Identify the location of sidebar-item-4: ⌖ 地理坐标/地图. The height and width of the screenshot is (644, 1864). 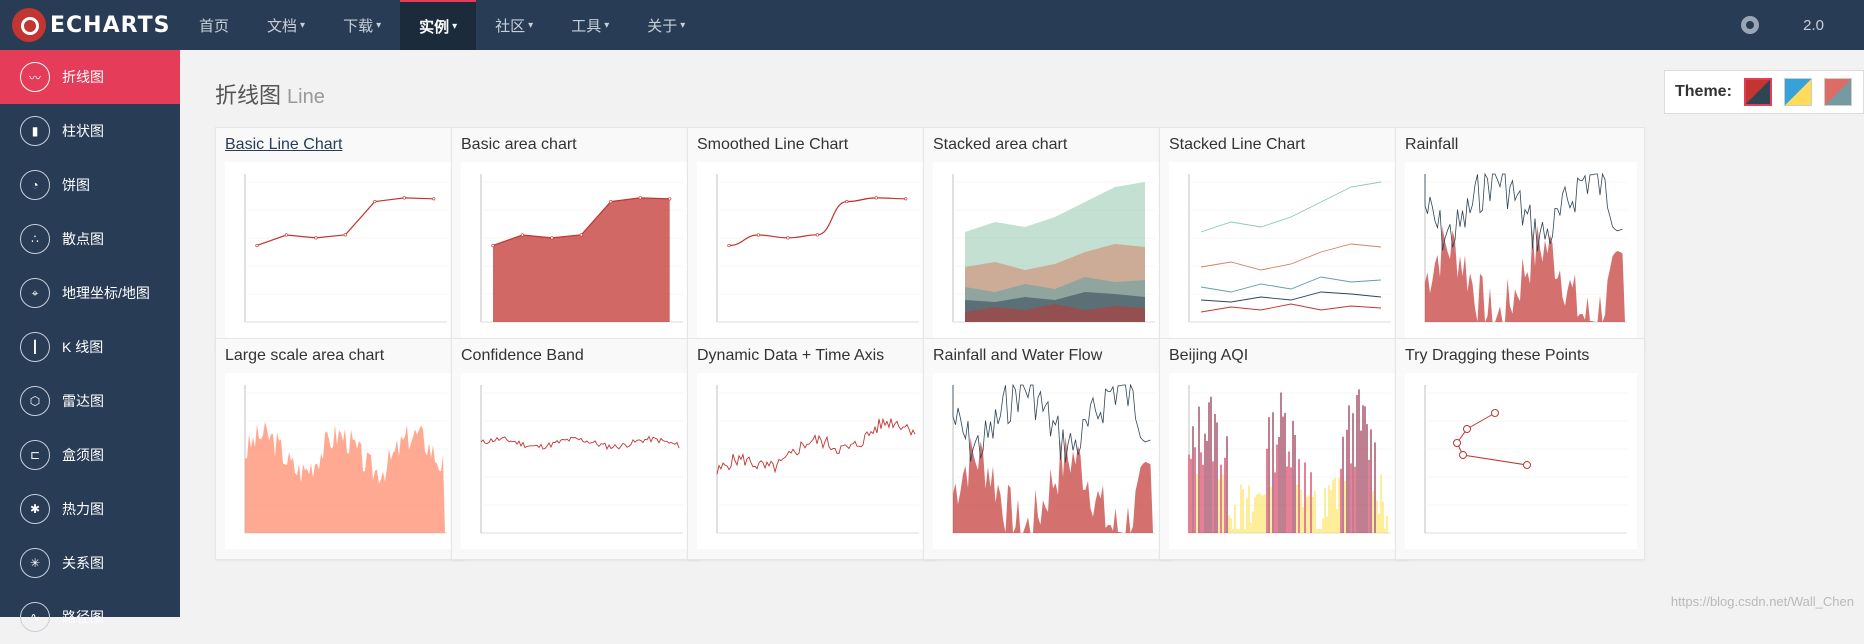
(90, 293).